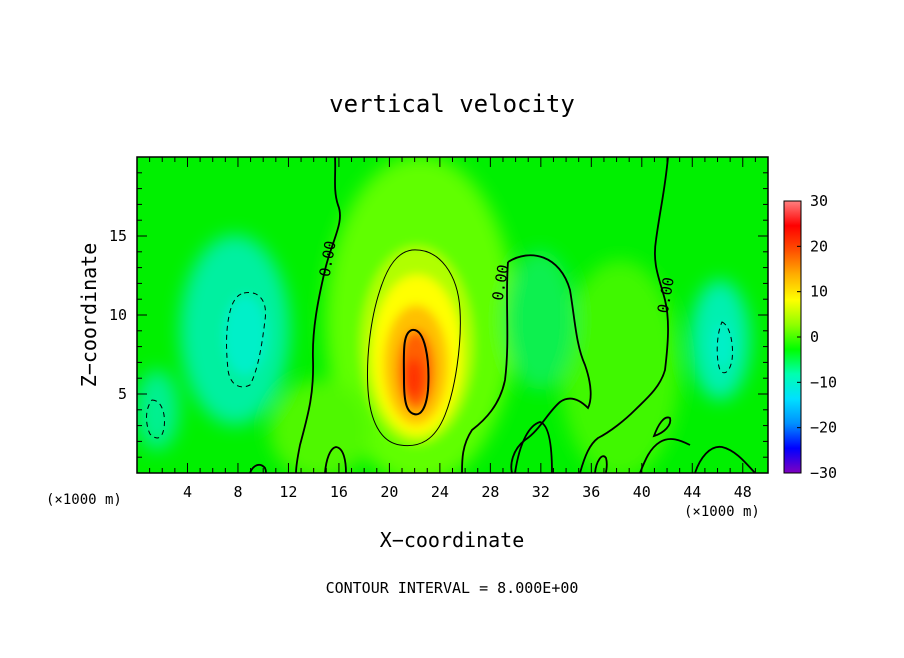 The image size is (904, 658). I want to click on zero-contour-mid, so click(549, 363).